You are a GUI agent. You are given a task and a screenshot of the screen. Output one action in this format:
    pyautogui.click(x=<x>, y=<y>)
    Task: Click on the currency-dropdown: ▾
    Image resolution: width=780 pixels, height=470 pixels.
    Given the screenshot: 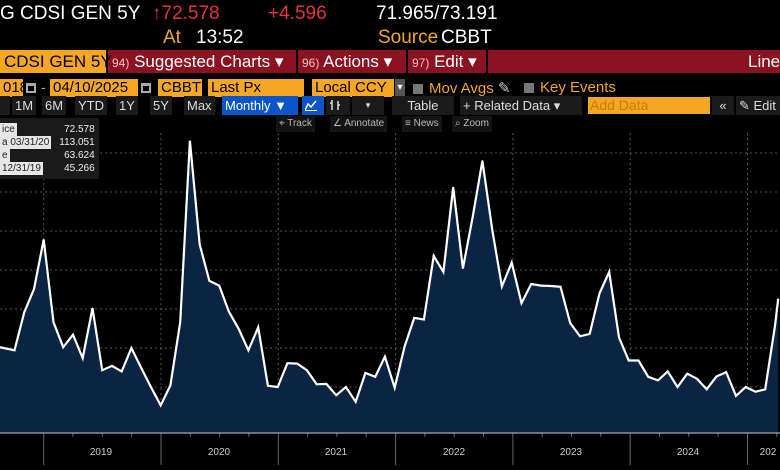 What is the action you would take?
    pyautogui.click(x=400, y=88)
    